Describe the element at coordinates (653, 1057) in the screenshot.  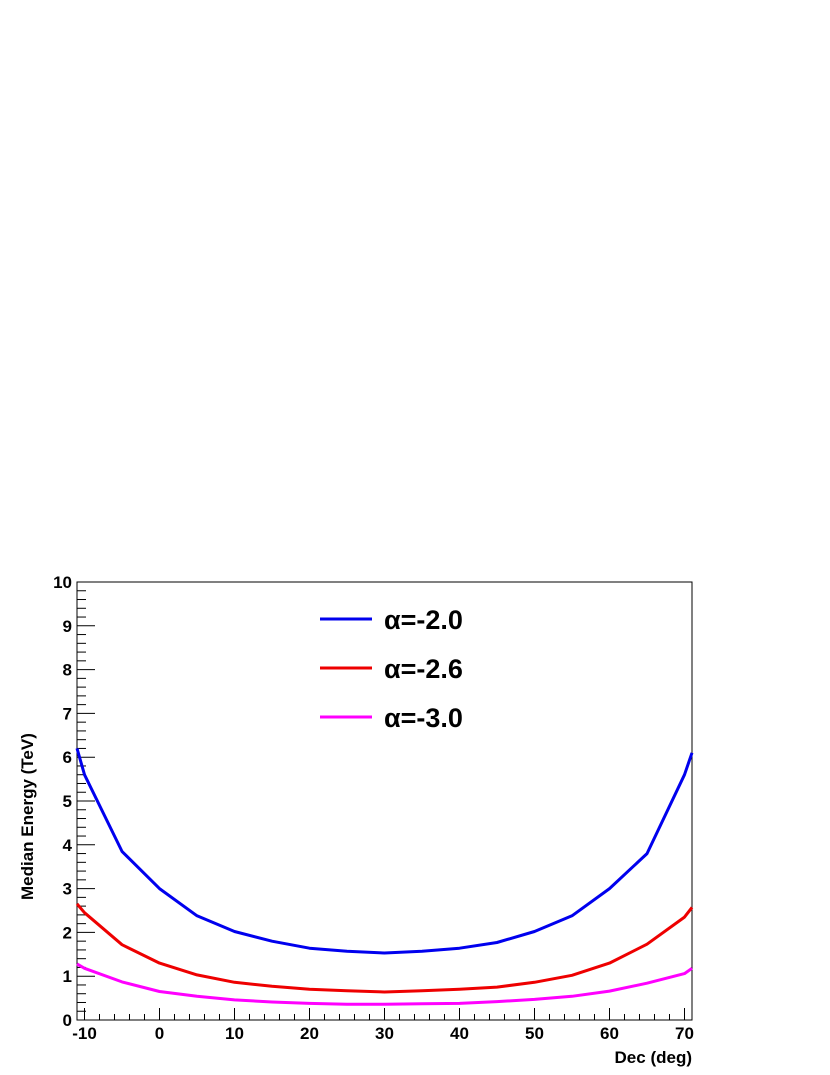
I see `x-axis-title: Dec (deg)` at that location.